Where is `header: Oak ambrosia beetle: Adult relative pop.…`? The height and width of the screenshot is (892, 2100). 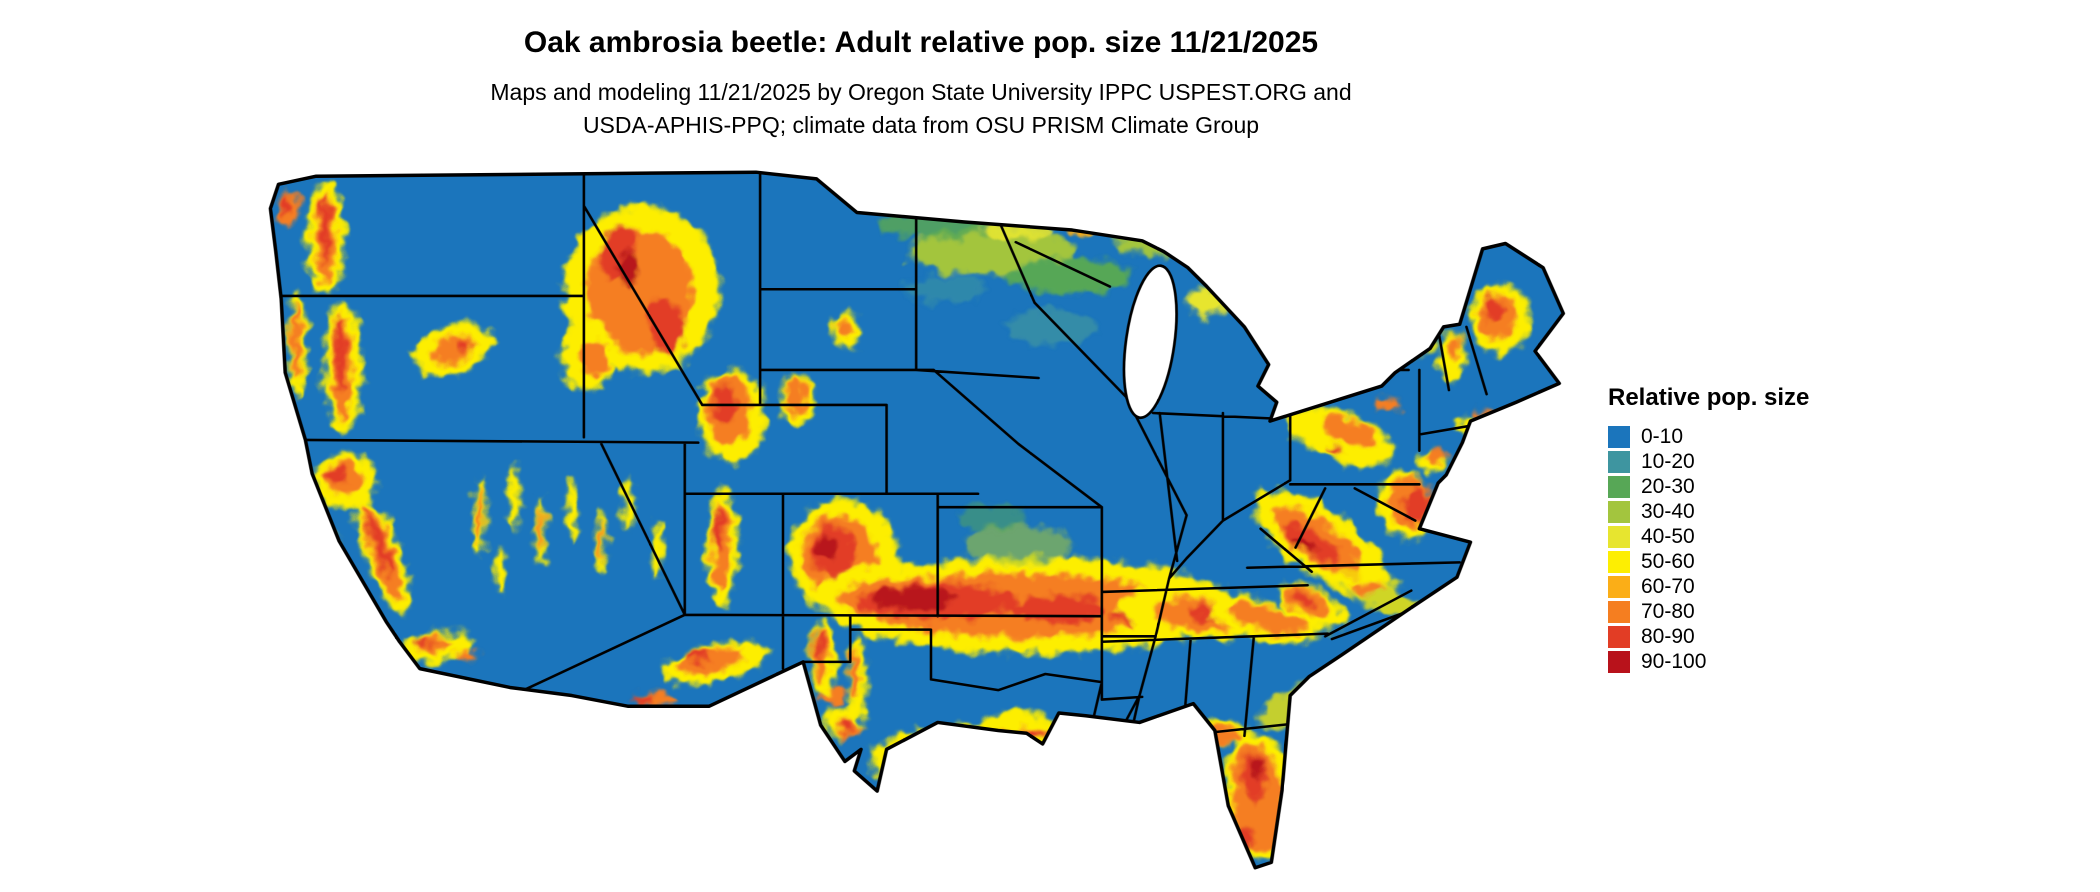 header: Oak ambrosia beetle: Adult relative pop.… is located at coordinates (921, 71).